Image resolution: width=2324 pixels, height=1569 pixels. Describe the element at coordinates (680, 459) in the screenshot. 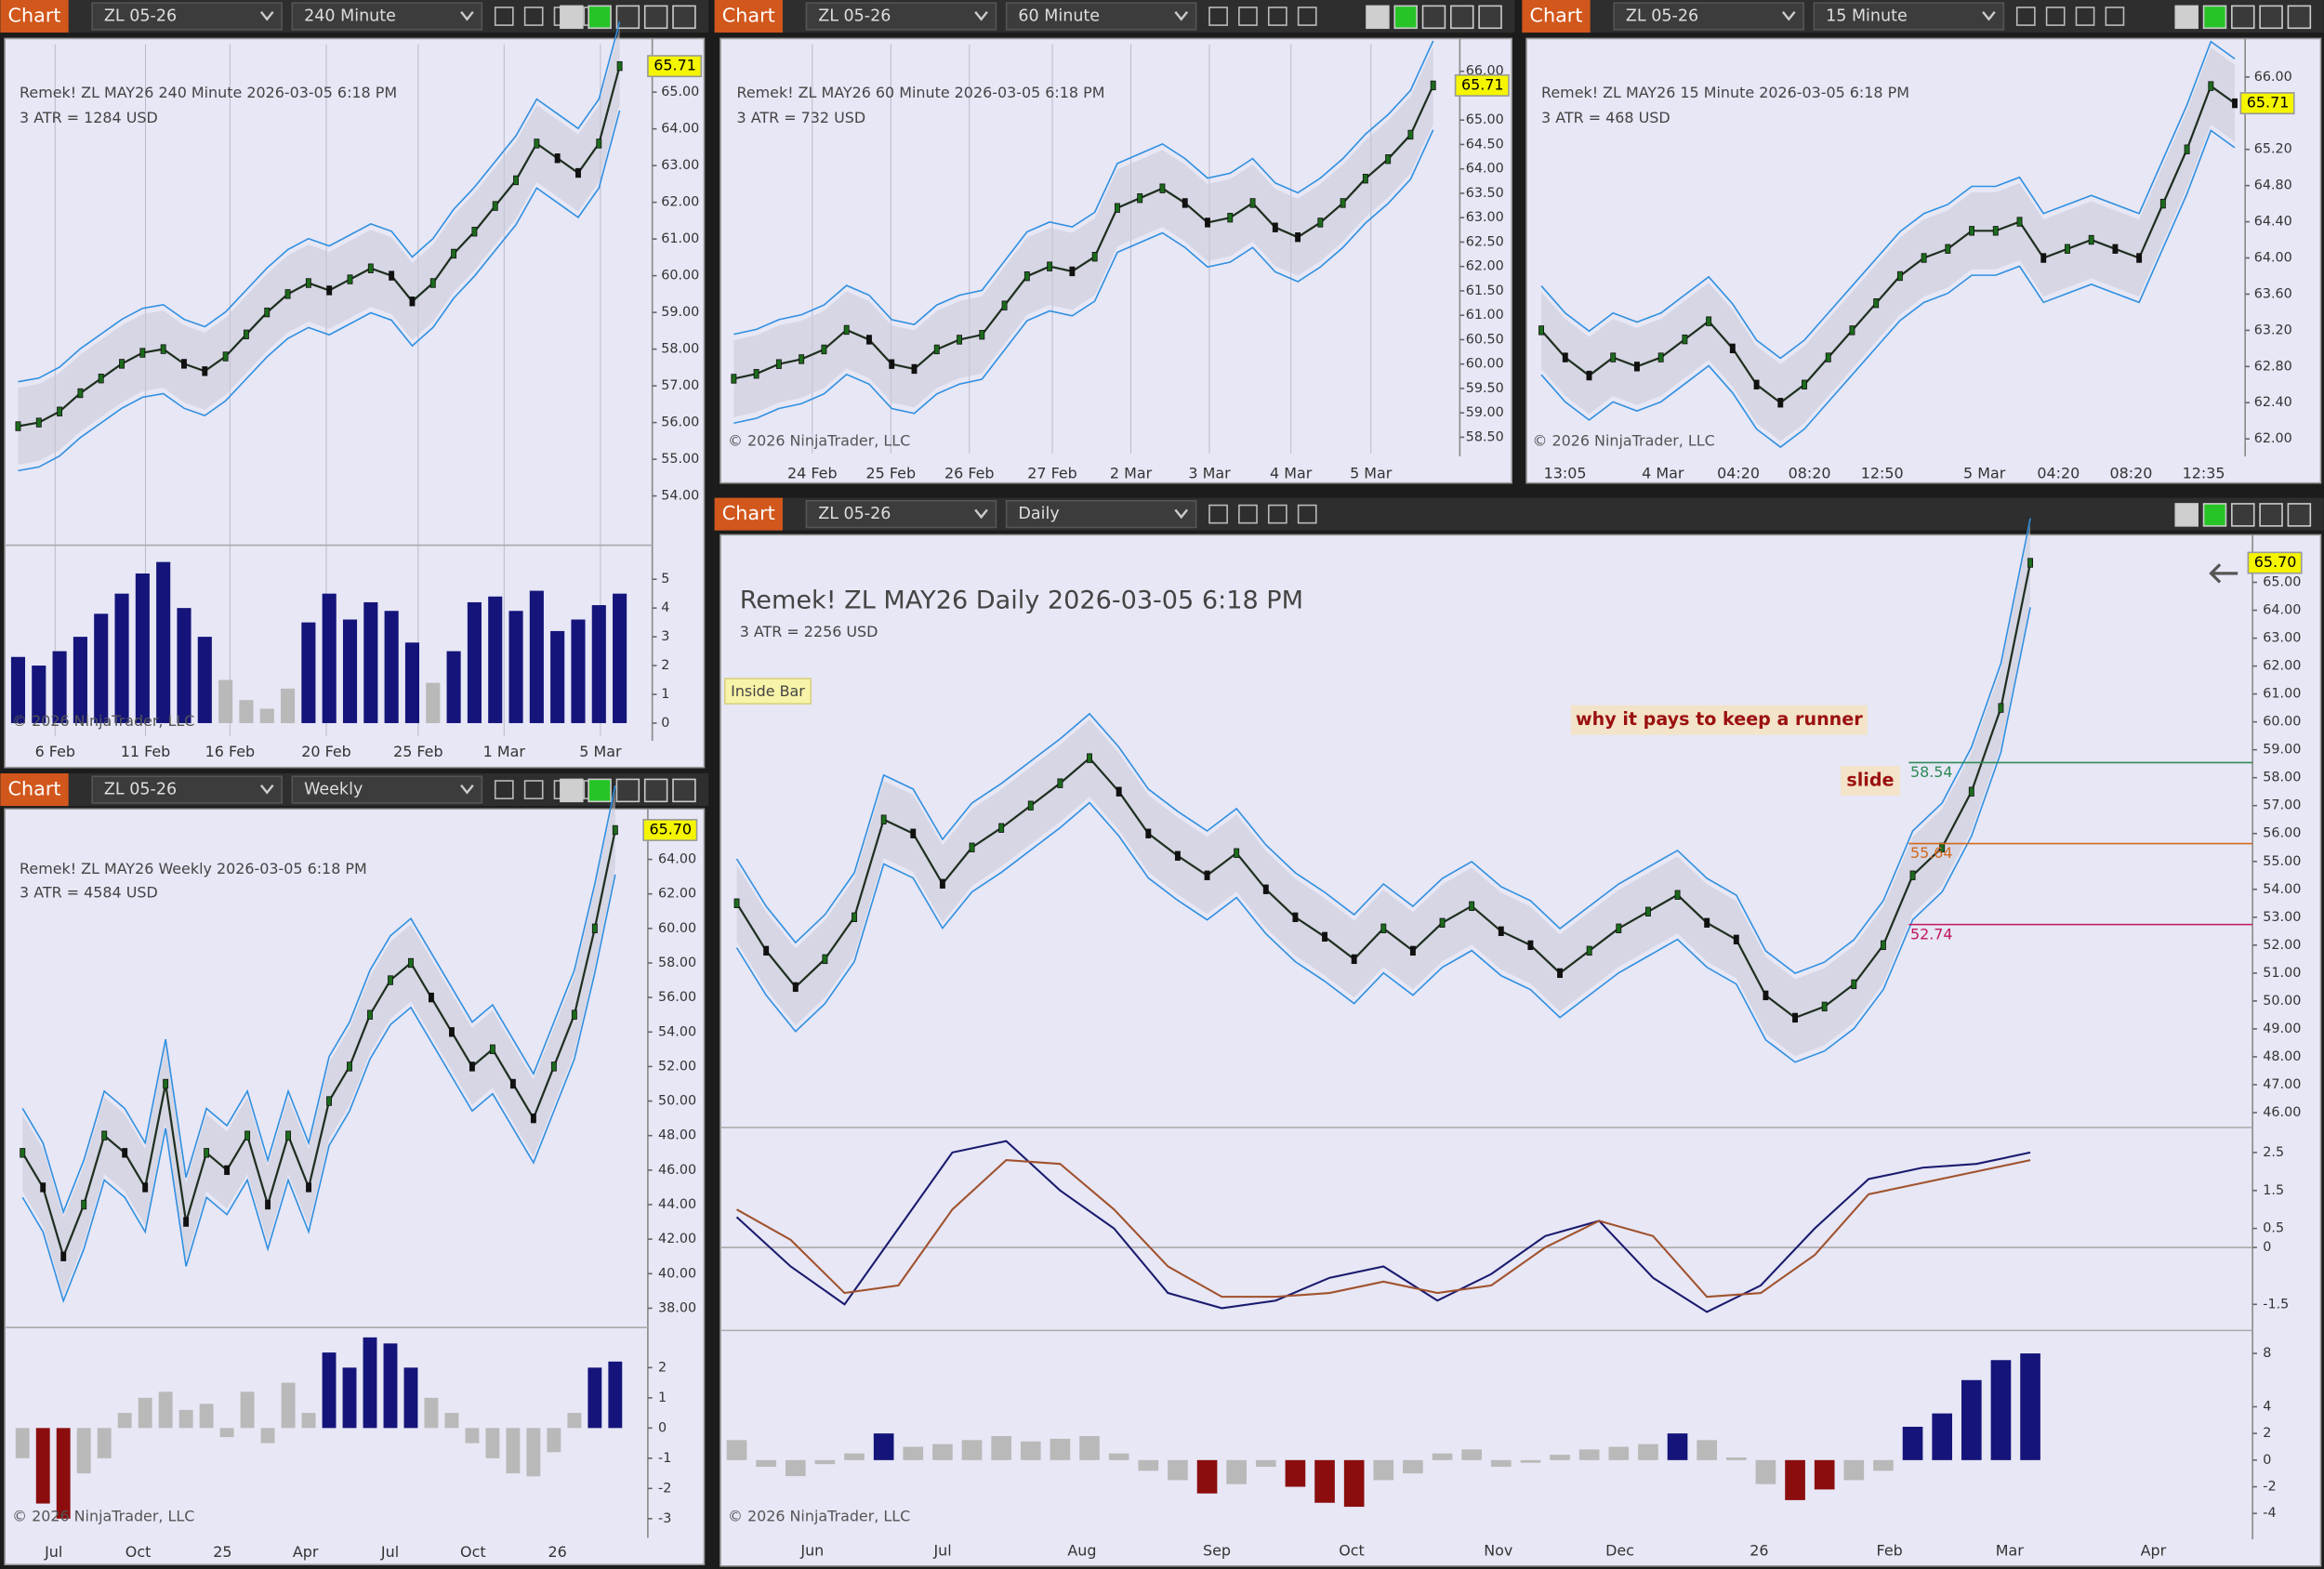

I see `price-tick-label: 55.00` at that location.